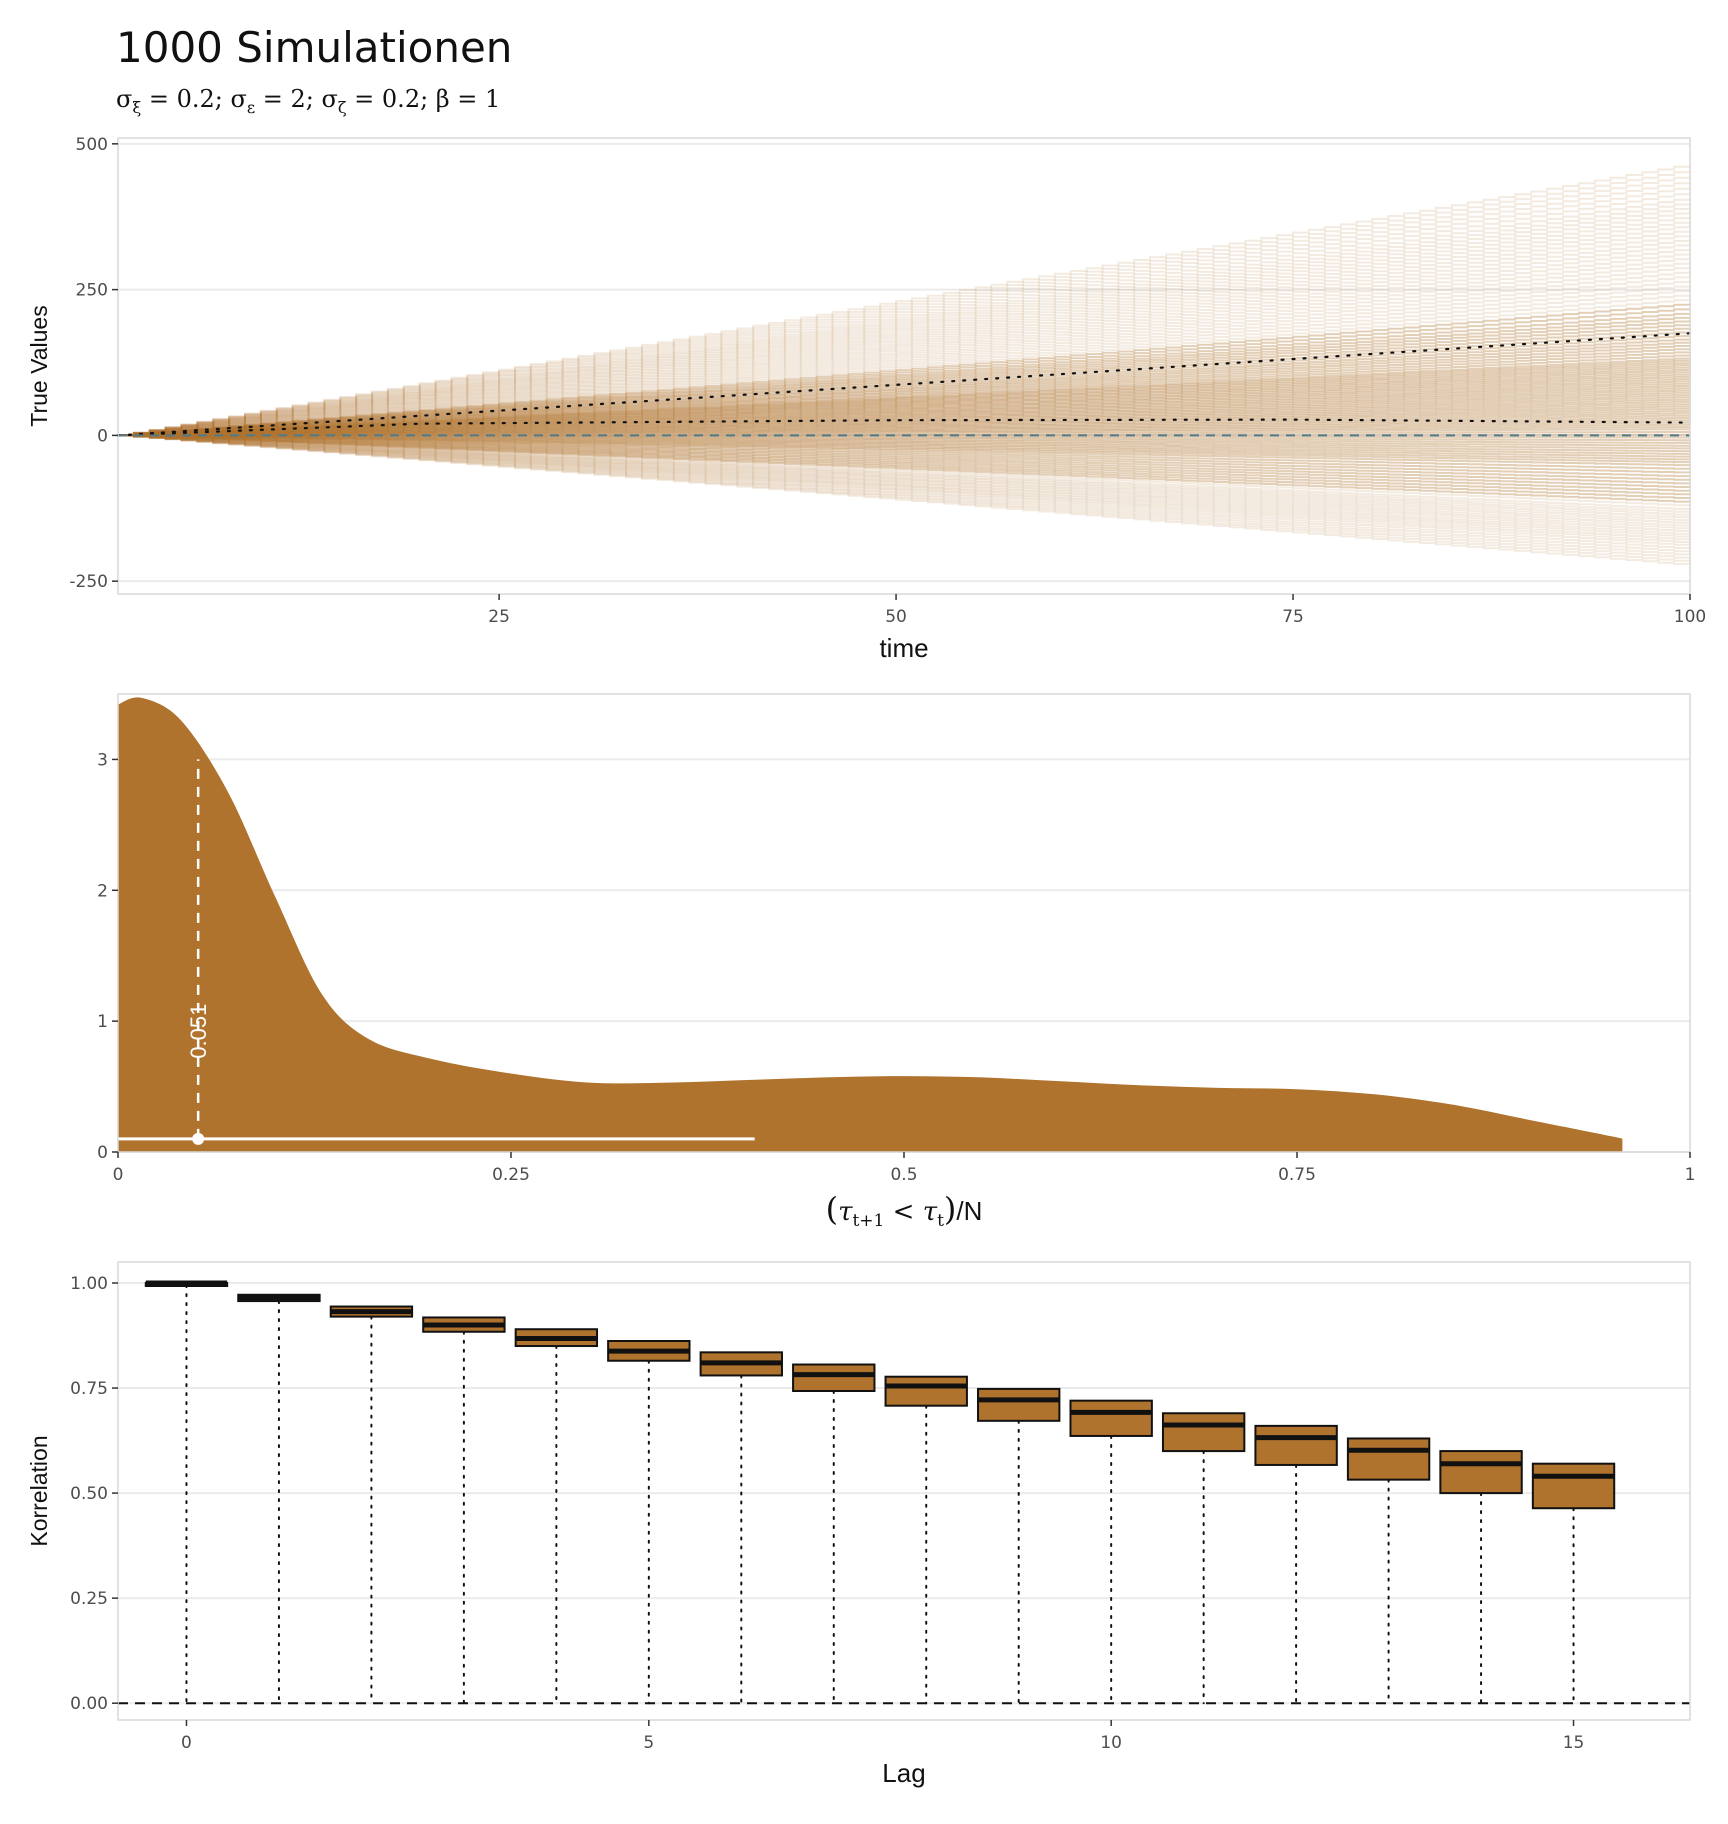  What do you see at coordinates (102, 436) in the screenshot?
I see `p1-y-tick-label: 0` at bounding box center [102, 436].